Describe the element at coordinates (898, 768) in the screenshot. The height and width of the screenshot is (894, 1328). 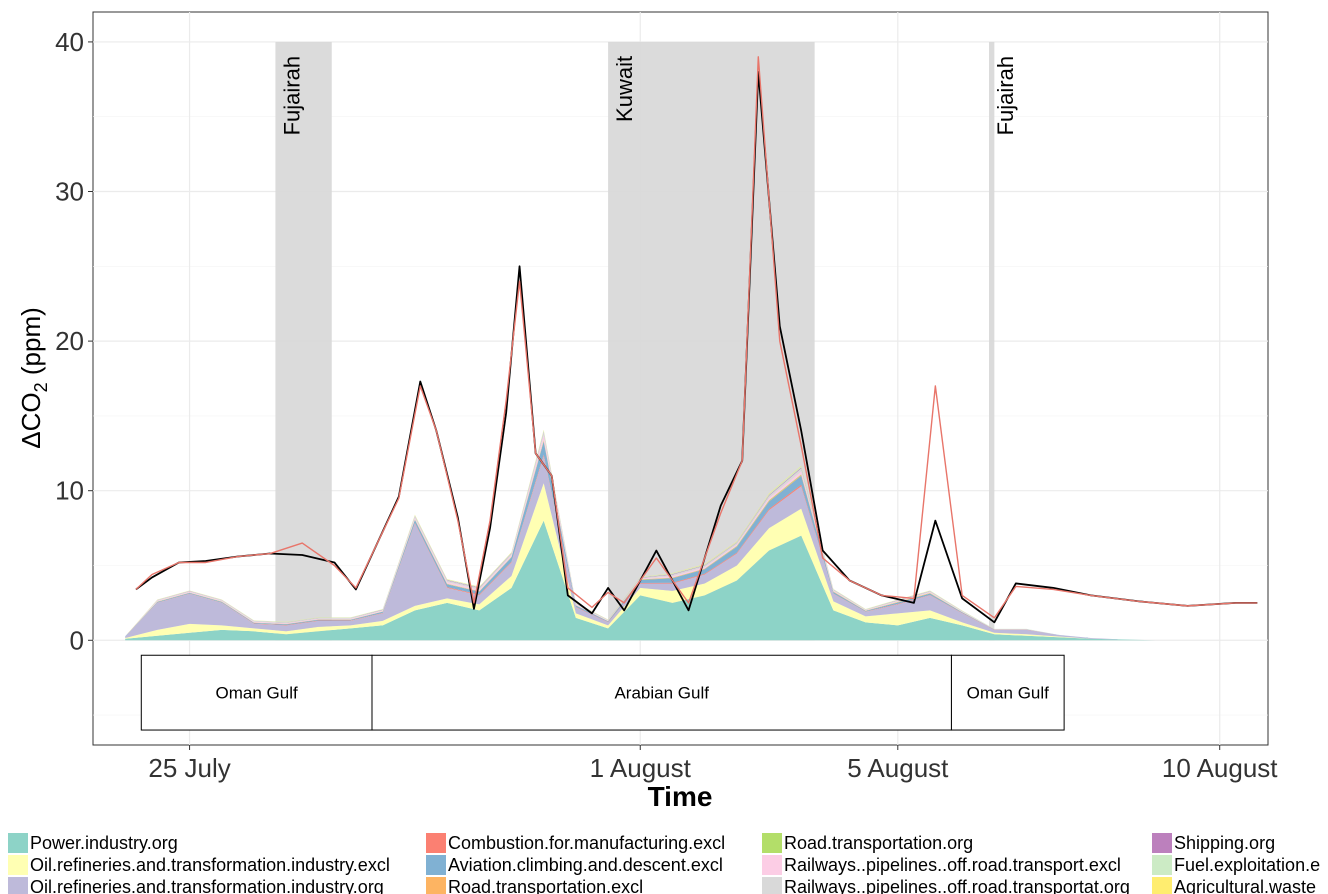
I see `x-tick-label: 5 August` at that location.